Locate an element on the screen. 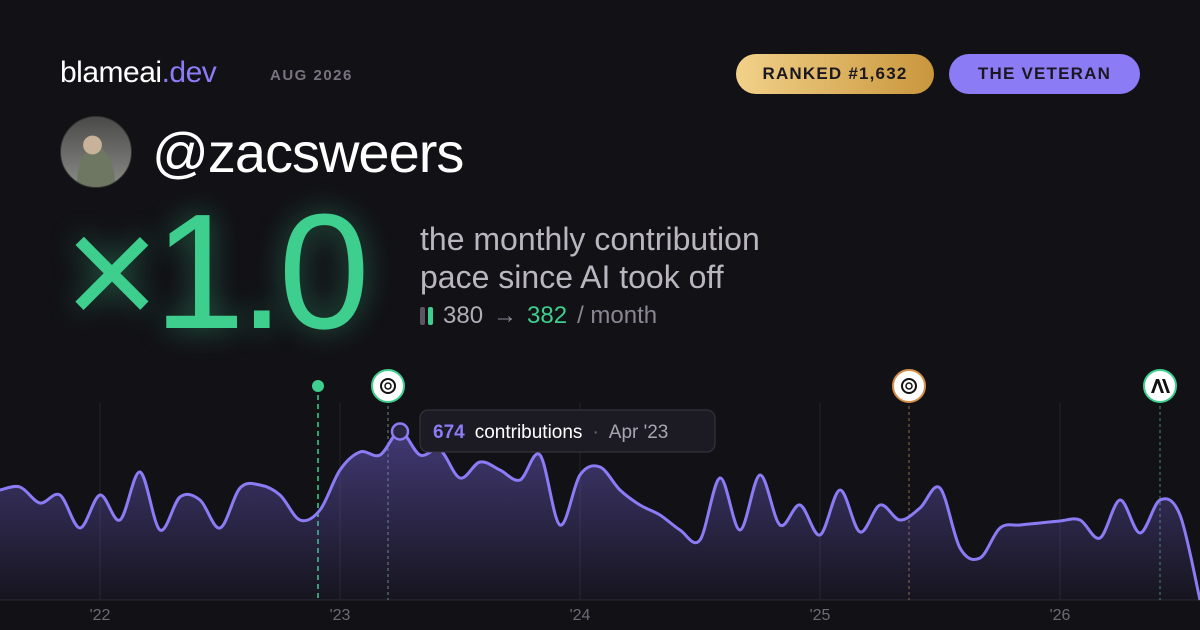 This screenshot has height=630, width=1200. anthropic-icon is located at coordinates (1160, 386).